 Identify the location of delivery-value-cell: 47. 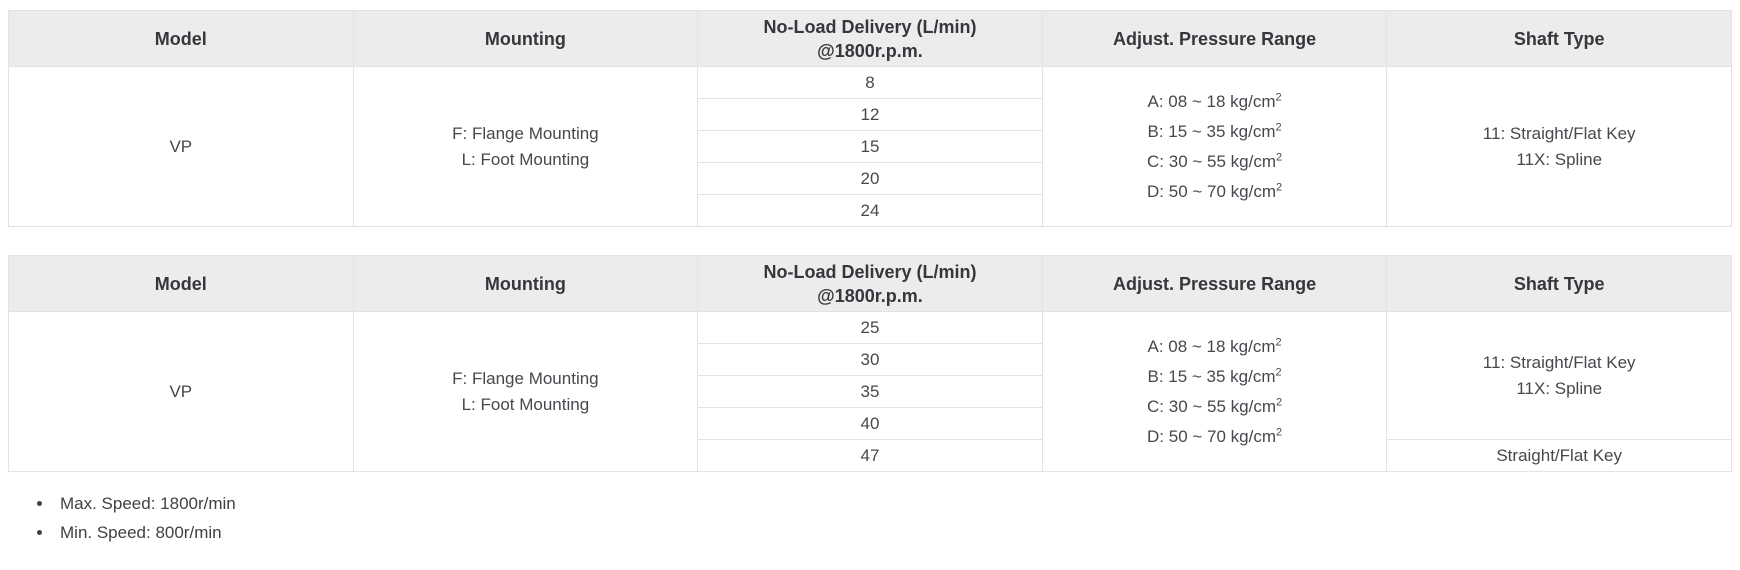
(870, 455).